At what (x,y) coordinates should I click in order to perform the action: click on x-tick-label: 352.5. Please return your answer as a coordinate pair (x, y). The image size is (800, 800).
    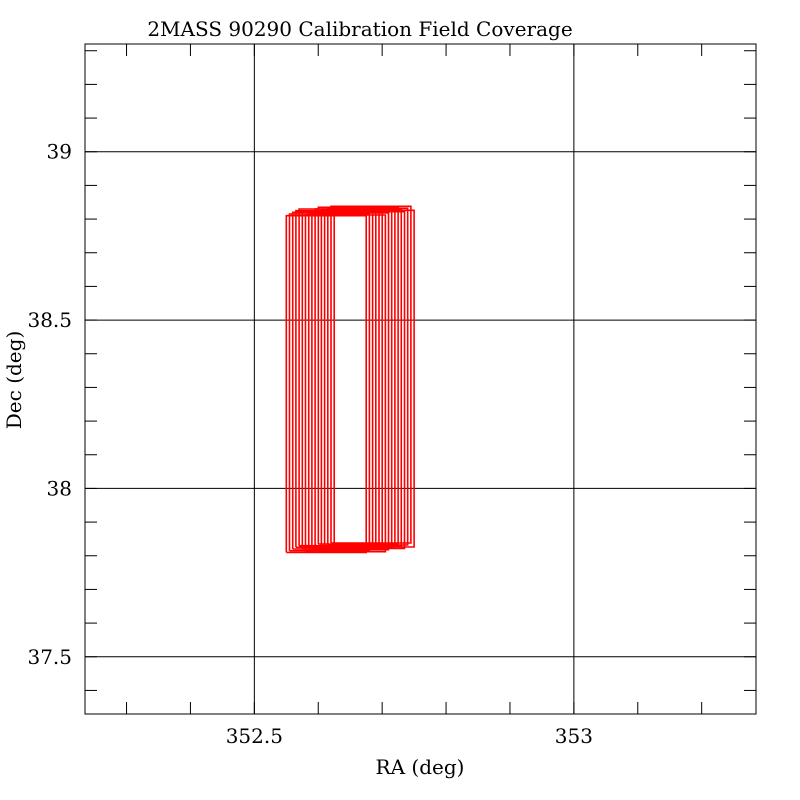
    Looking at the image, I should click on (254, 736).